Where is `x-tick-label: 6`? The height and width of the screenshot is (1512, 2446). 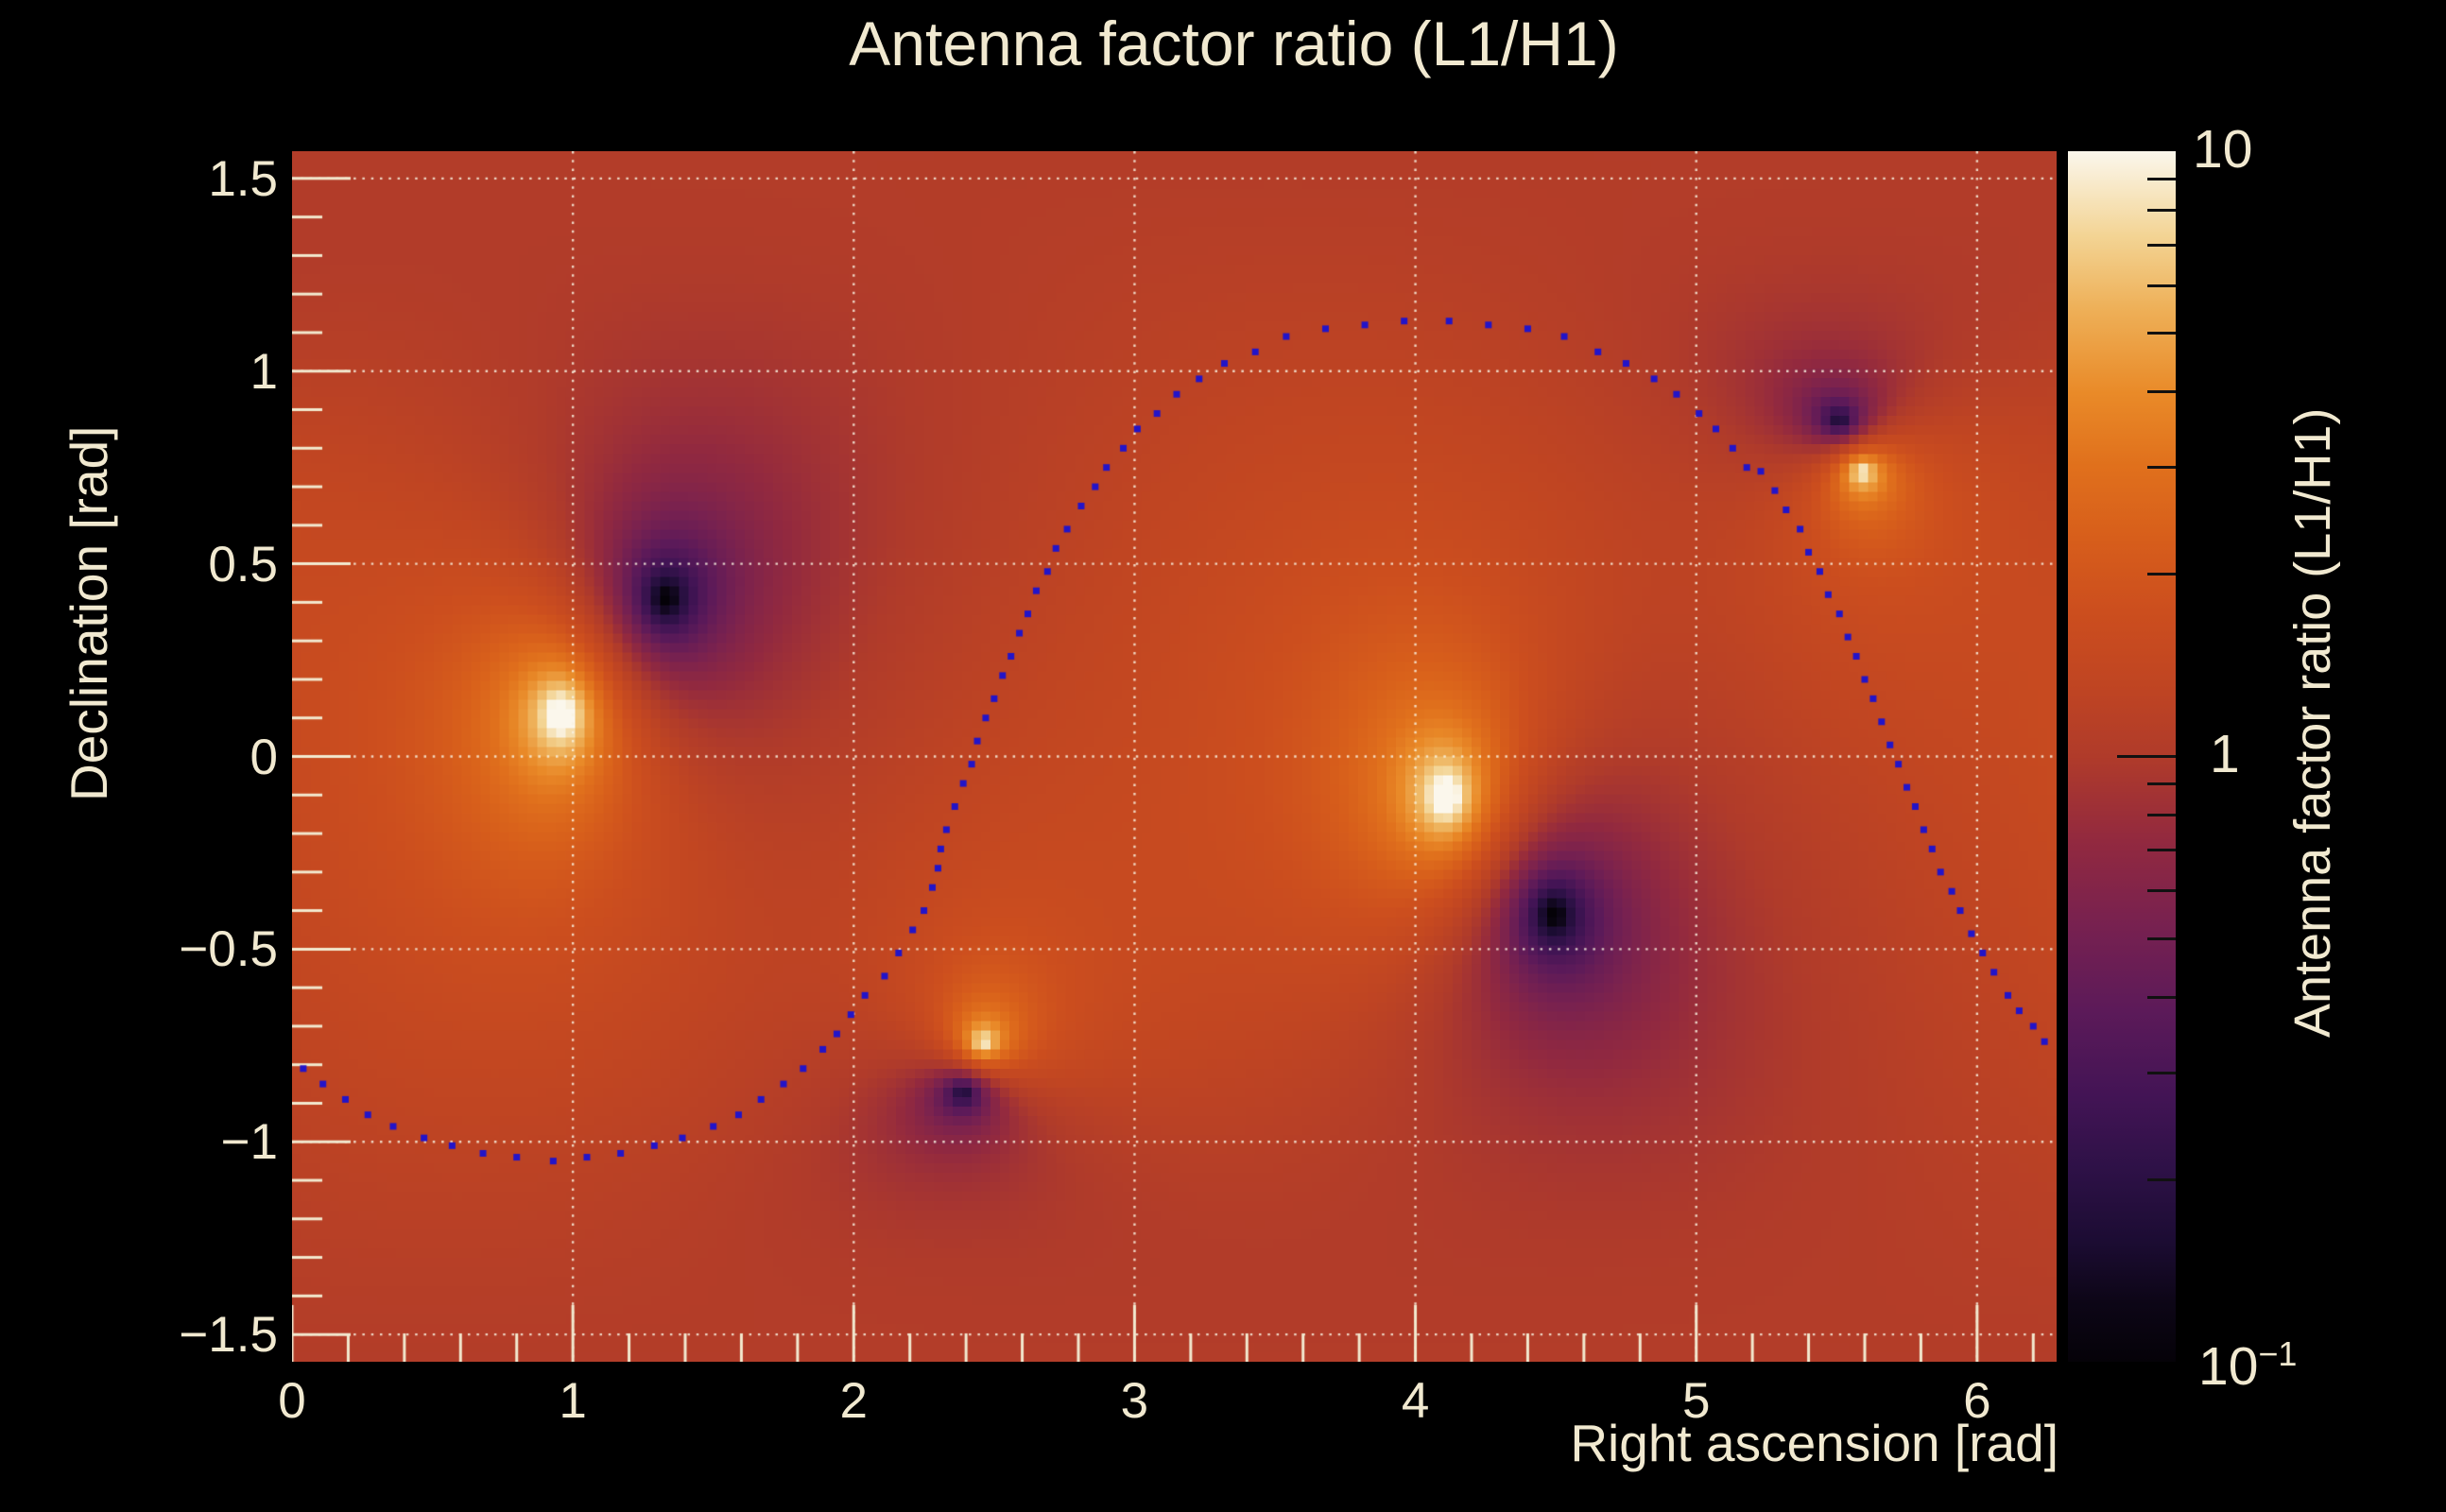 x-tick-label: 6 is located at coordinates (1977, 1401).